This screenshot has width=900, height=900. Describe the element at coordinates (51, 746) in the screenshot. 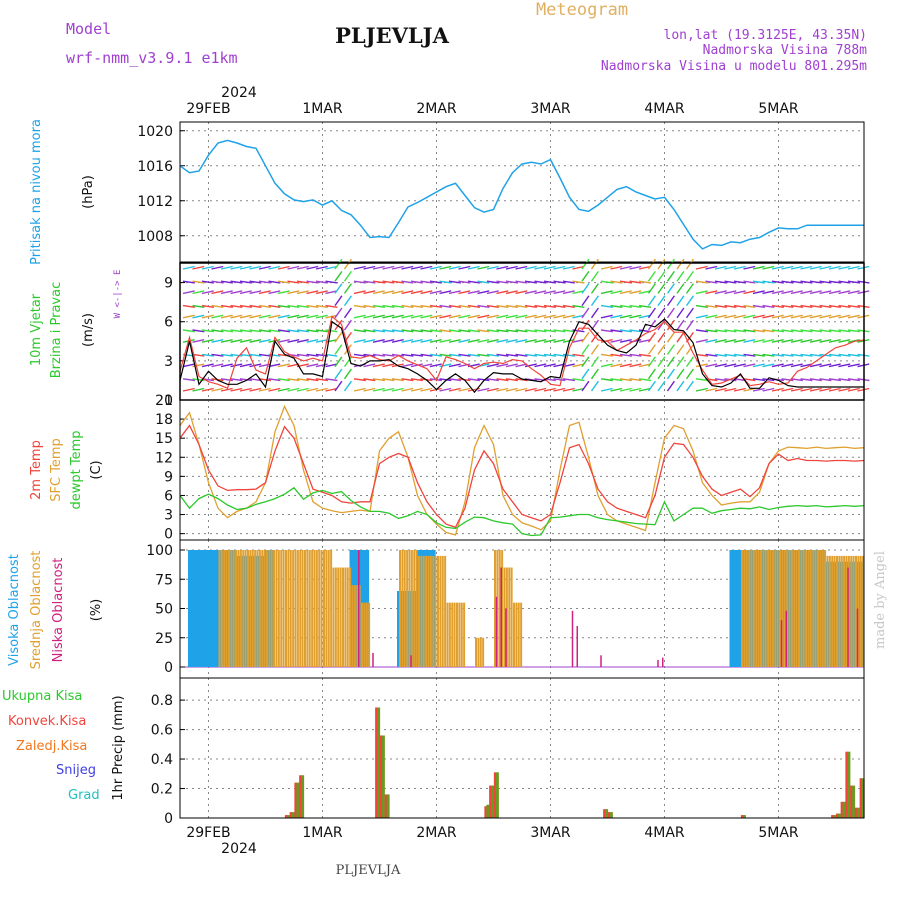

I see `legend-frz: Zaledj.Kisa` at that location.